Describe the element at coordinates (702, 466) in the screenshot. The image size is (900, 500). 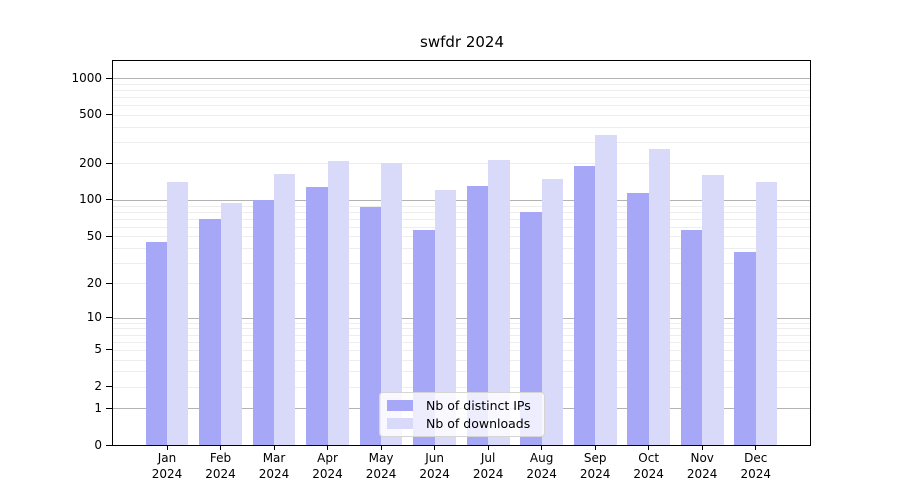
I see `x-tick-label: Nov 2024` at that location.